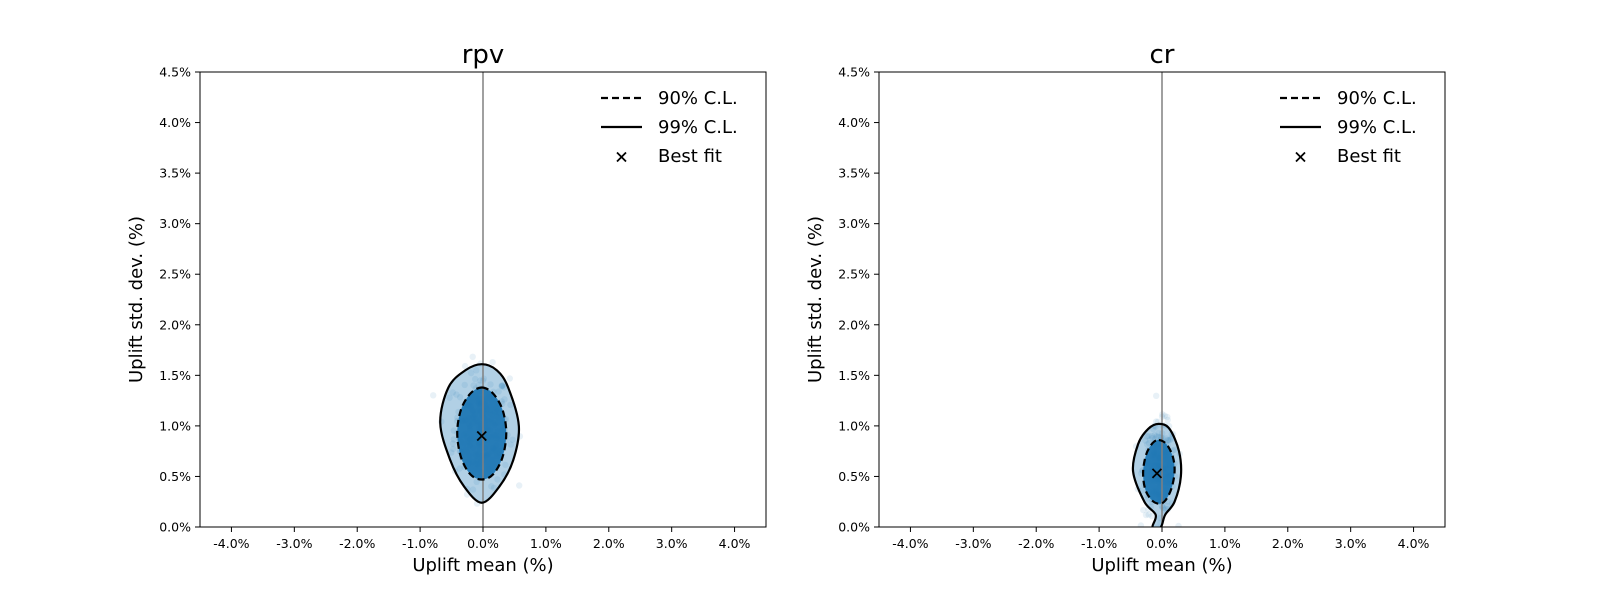 This screenshot has height=600, width=1600. What do you see at coordinates (175, 274) in the screenshot?
I see `y-tick-label: 2.5%` at bounding box center [175, 274].